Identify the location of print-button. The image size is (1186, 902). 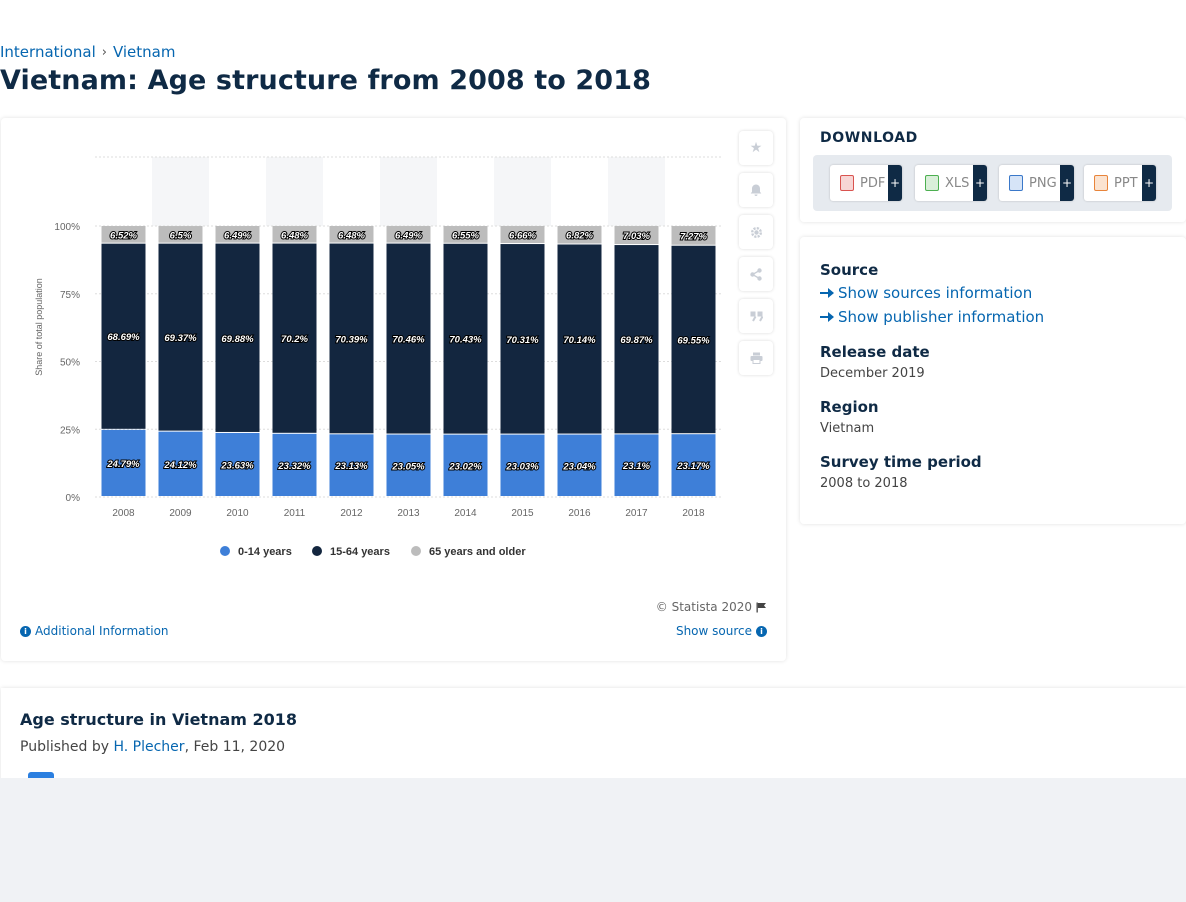
(756, 358).